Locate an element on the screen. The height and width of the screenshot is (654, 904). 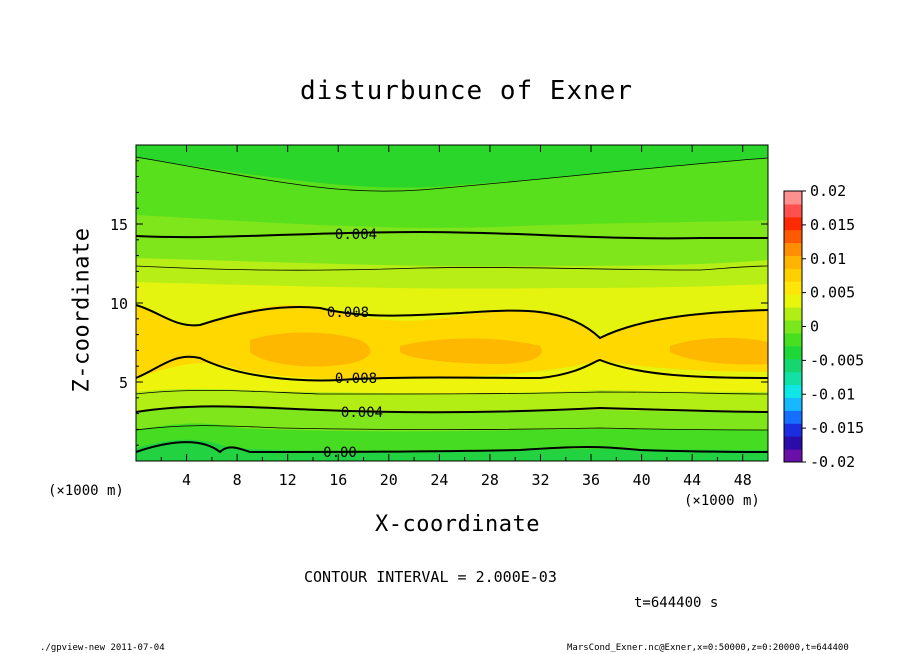
contour-line-0008-upper is located at coordinates (452, 322).